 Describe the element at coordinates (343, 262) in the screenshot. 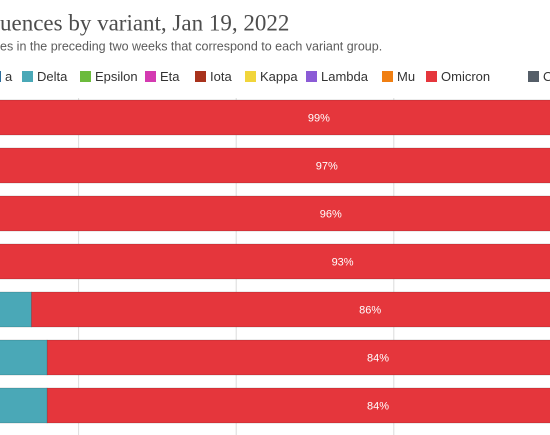

I see `data-label: 93%` at that location.